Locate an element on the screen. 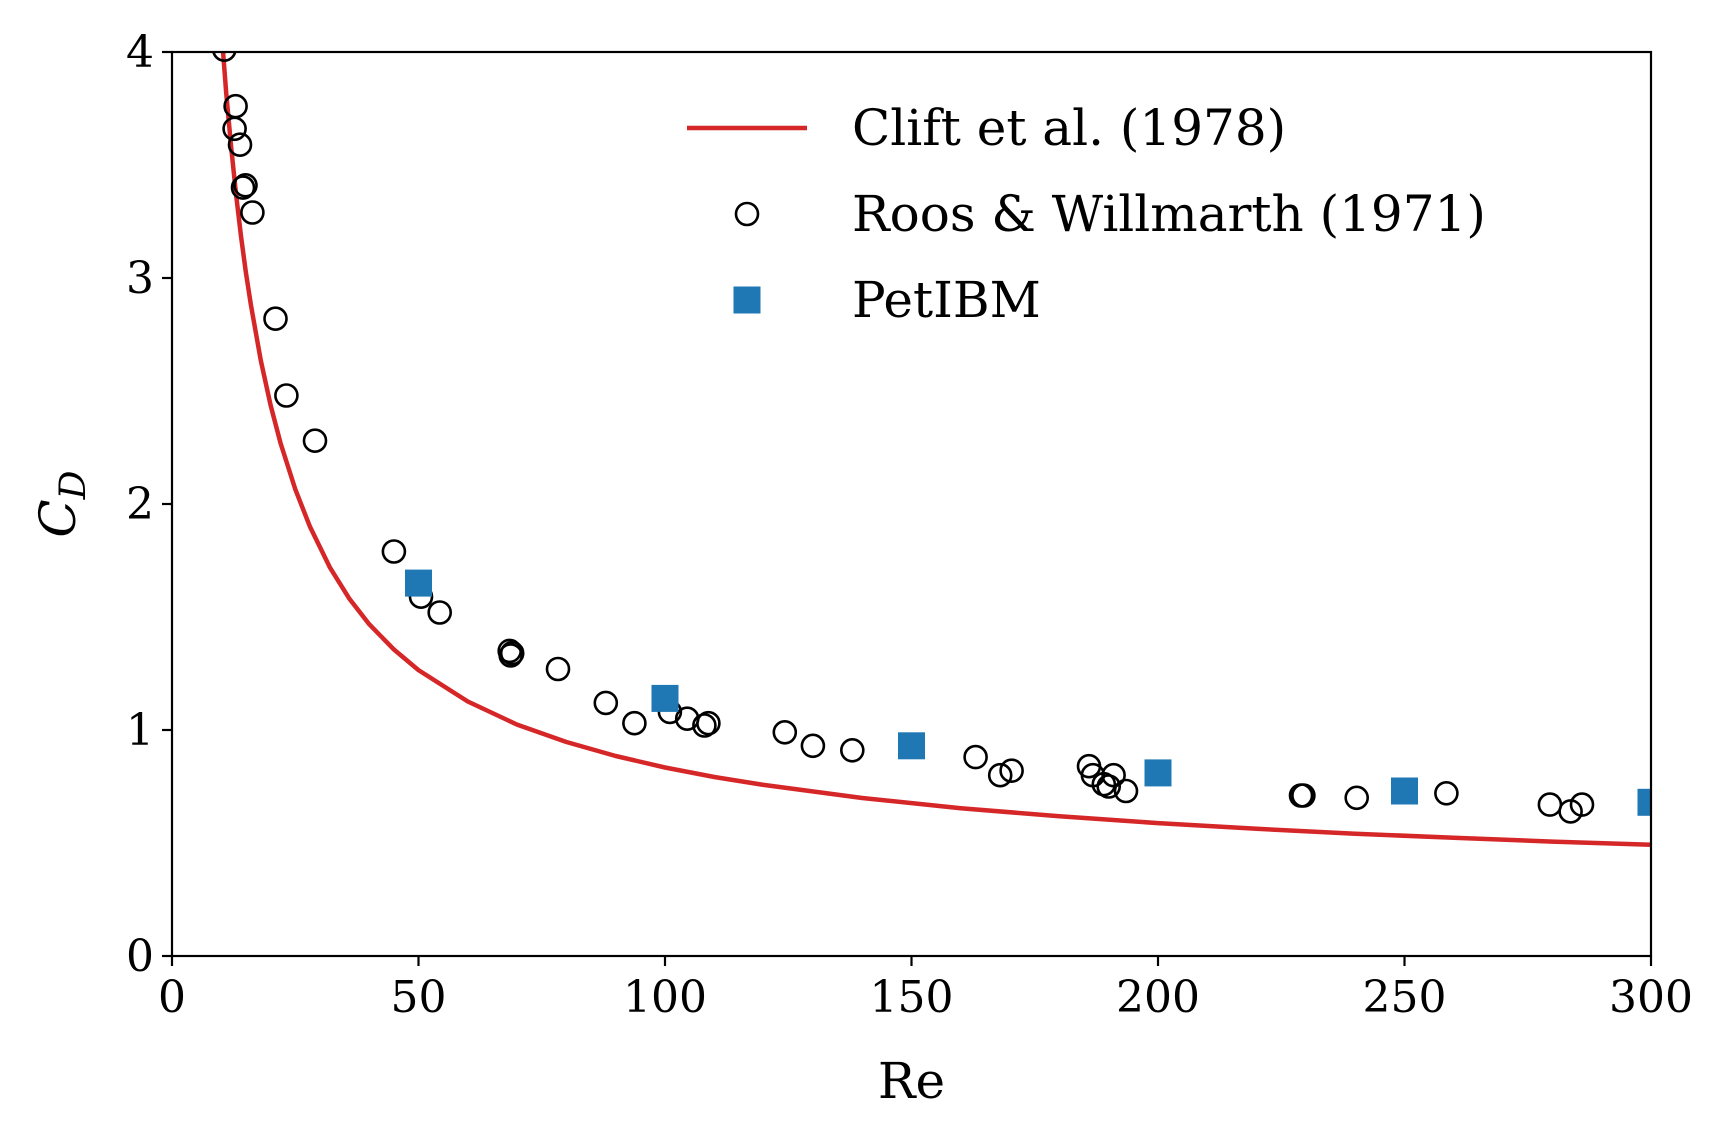 This screenshot has width=1727, height=1139. y-tick-label: 0 is located at coordinates (140, 956).